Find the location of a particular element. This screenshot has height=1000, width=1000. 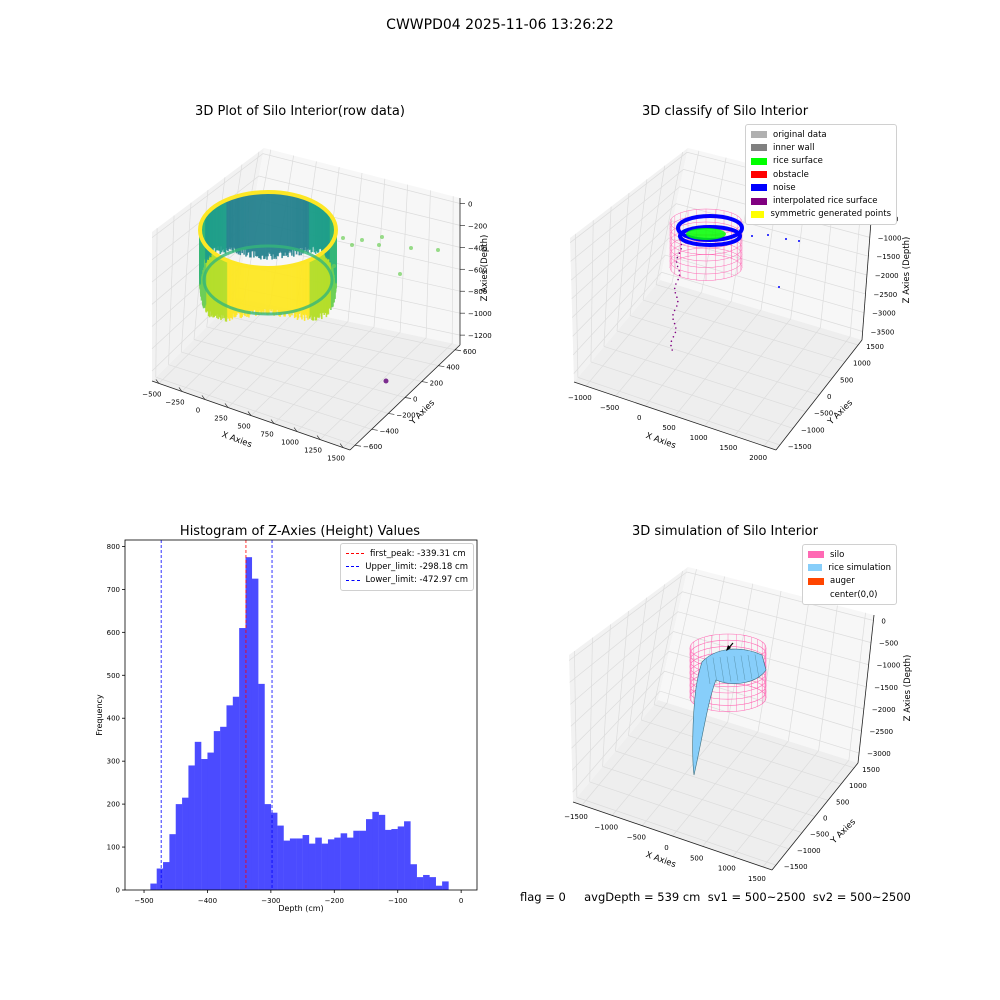

legend-entry: original data is located at coordinates (821, 134).